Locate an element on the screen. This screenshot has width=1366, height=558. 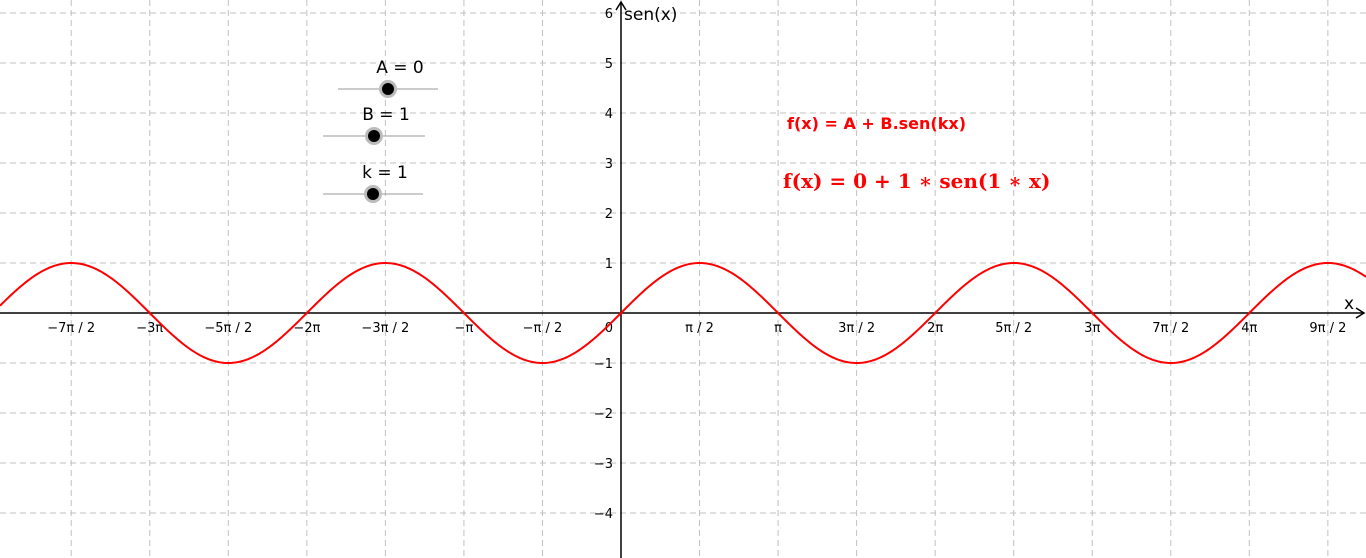
sliders: A = 0 B = 1 k = 1 is located at coordinates (380, 130).